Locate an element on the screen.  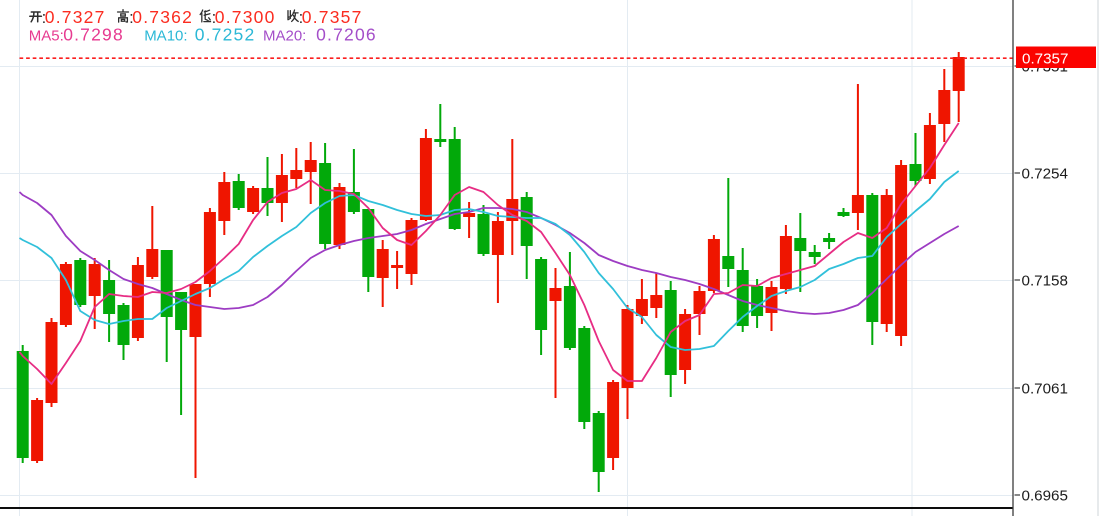
svg-text: 0.7254 is located at coordinates (1045, 174).